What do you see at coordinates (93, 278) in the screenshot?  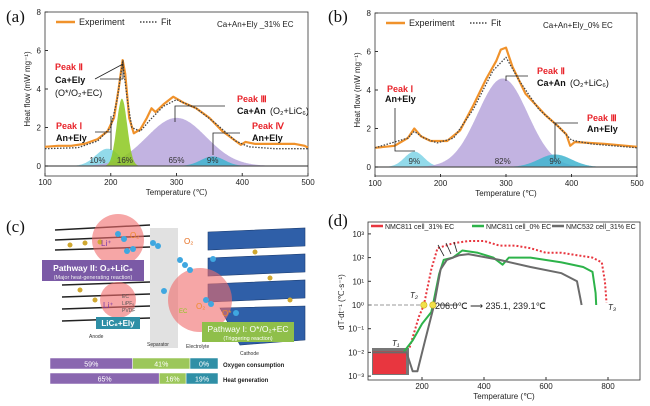 I see `pathway2-subtitle: (Major heat-generating reaction)` at bounding box center [93, 278].